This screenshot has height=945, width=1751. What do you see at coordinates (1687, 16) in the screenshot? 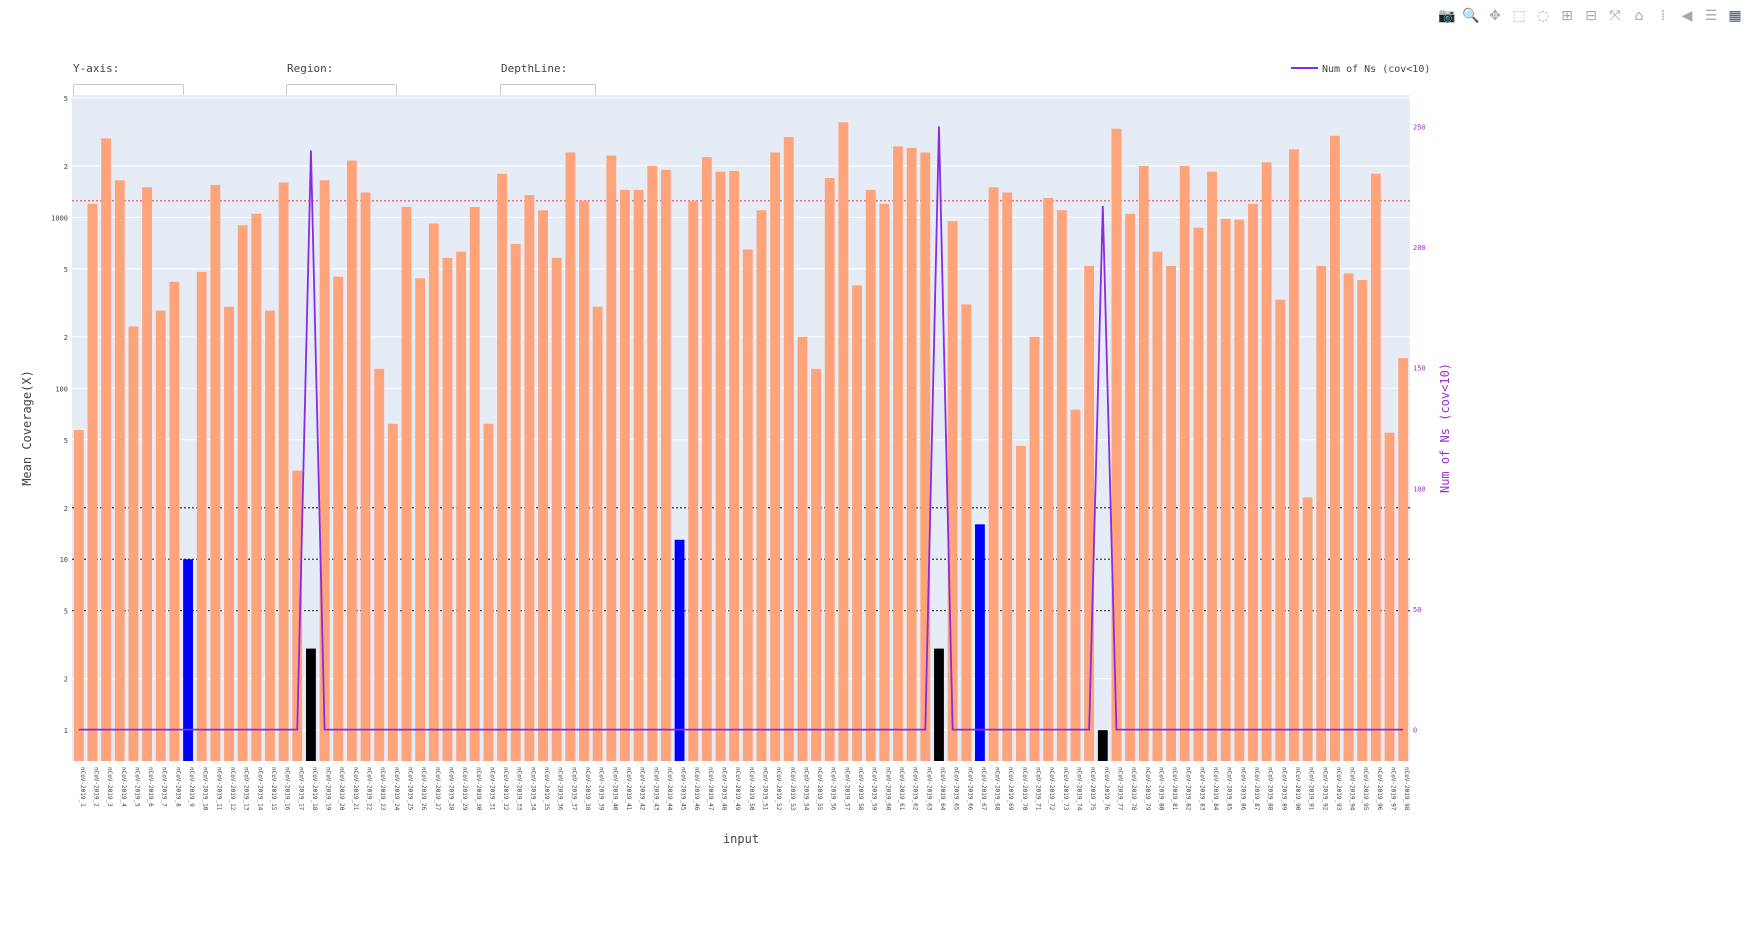
I see `hover-closest-icon: ◀` at bounding box center [1687, 16].